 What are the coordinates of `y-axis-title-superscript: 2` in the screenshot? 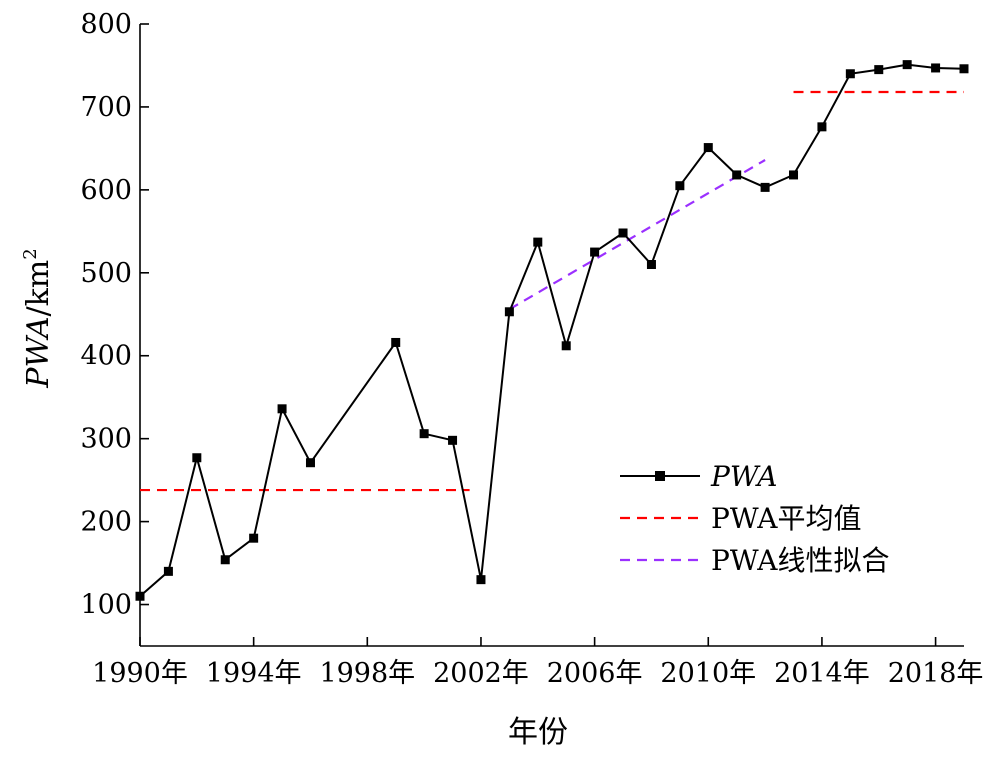 It's located at (30, 253).